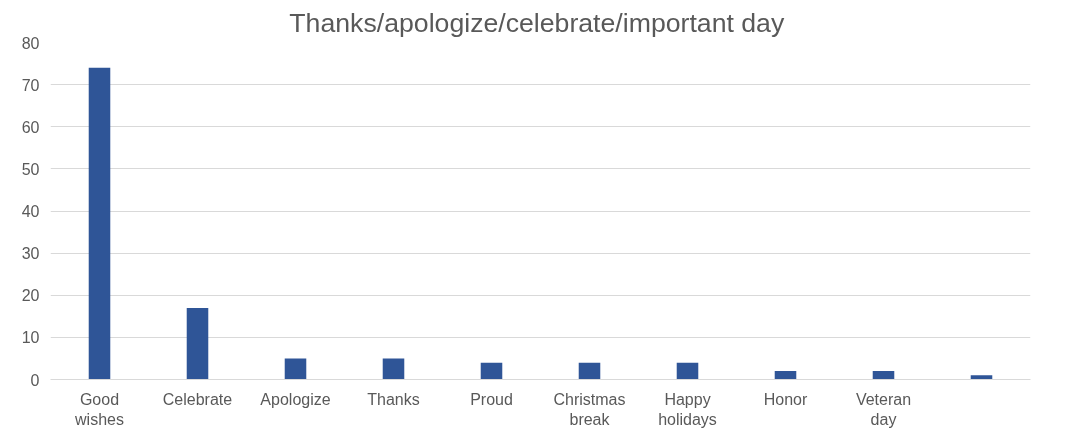 Image resolution: width=1065 pixels, height=435 pixels. What do you see at coordinates (30, 43) in the screenshot?
I see `y-tick-label: 80` at bounding box center [30, 43].